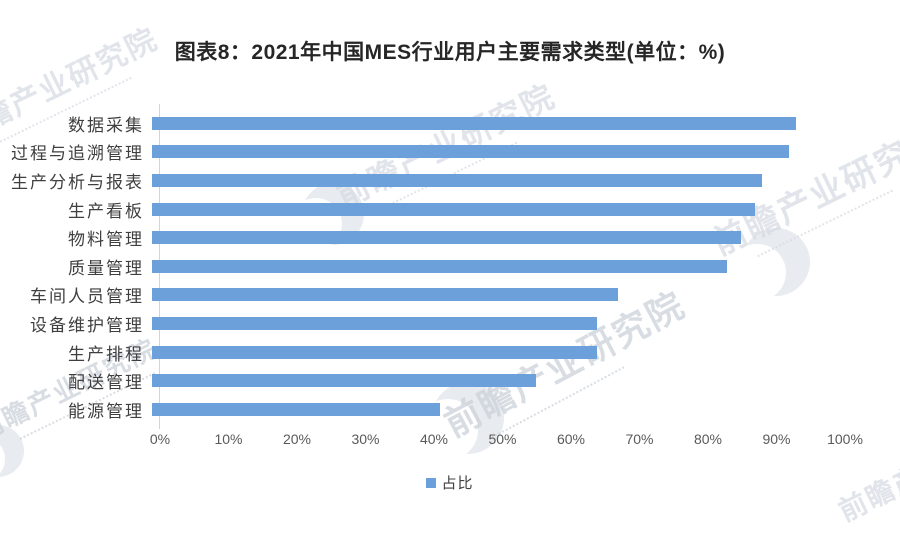 The width and height of the screenshot is (900, 533). Describe the element at coordinates (87, 325) in the screenshot. I see `category-label: 设备维护管理` at that location.